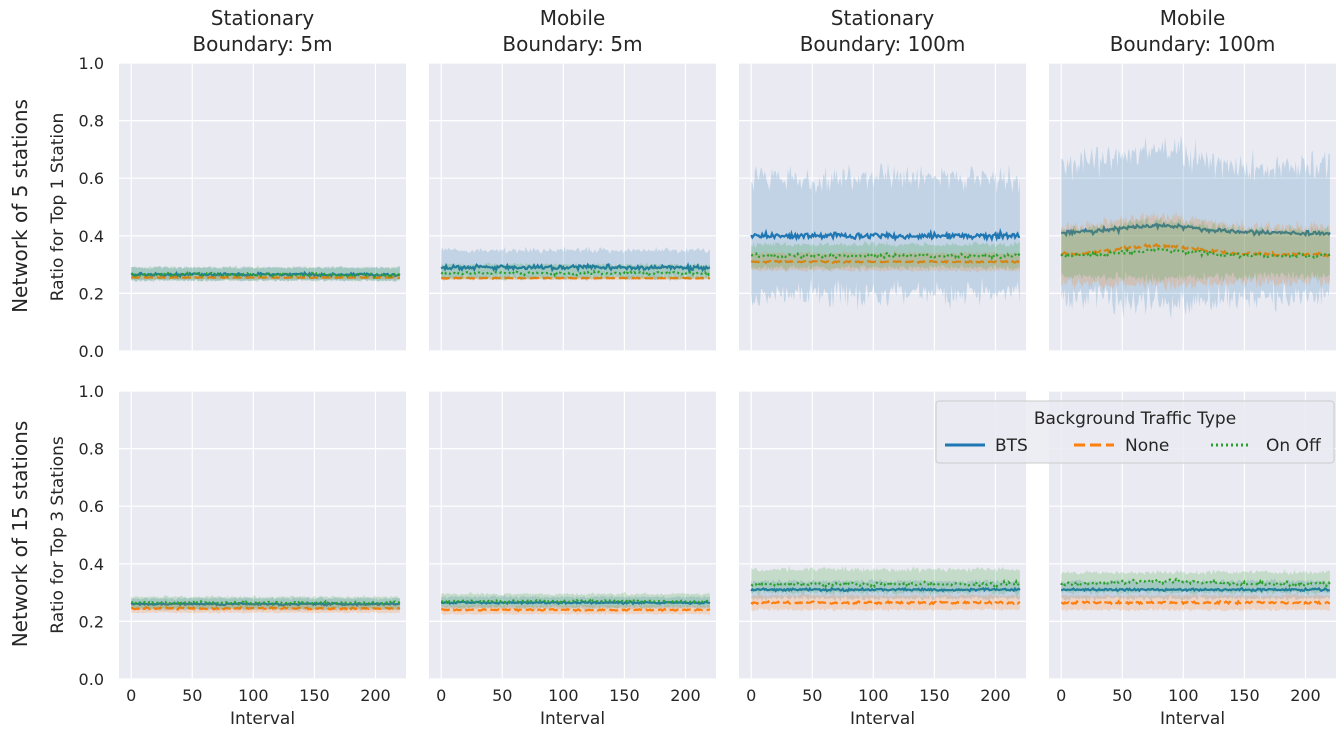 The width and height of the screenshot is (1344, 742). Describe the element at coordinates (1294, 446) in the screenshot. I see `legend-label-onoff: On Off` at that location.